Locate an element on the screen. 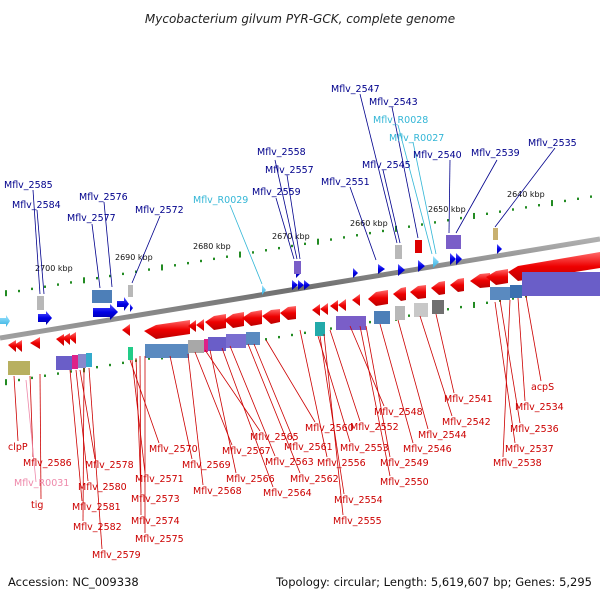  gene-label-clpp: clpP is located at coordinates (18, 447).